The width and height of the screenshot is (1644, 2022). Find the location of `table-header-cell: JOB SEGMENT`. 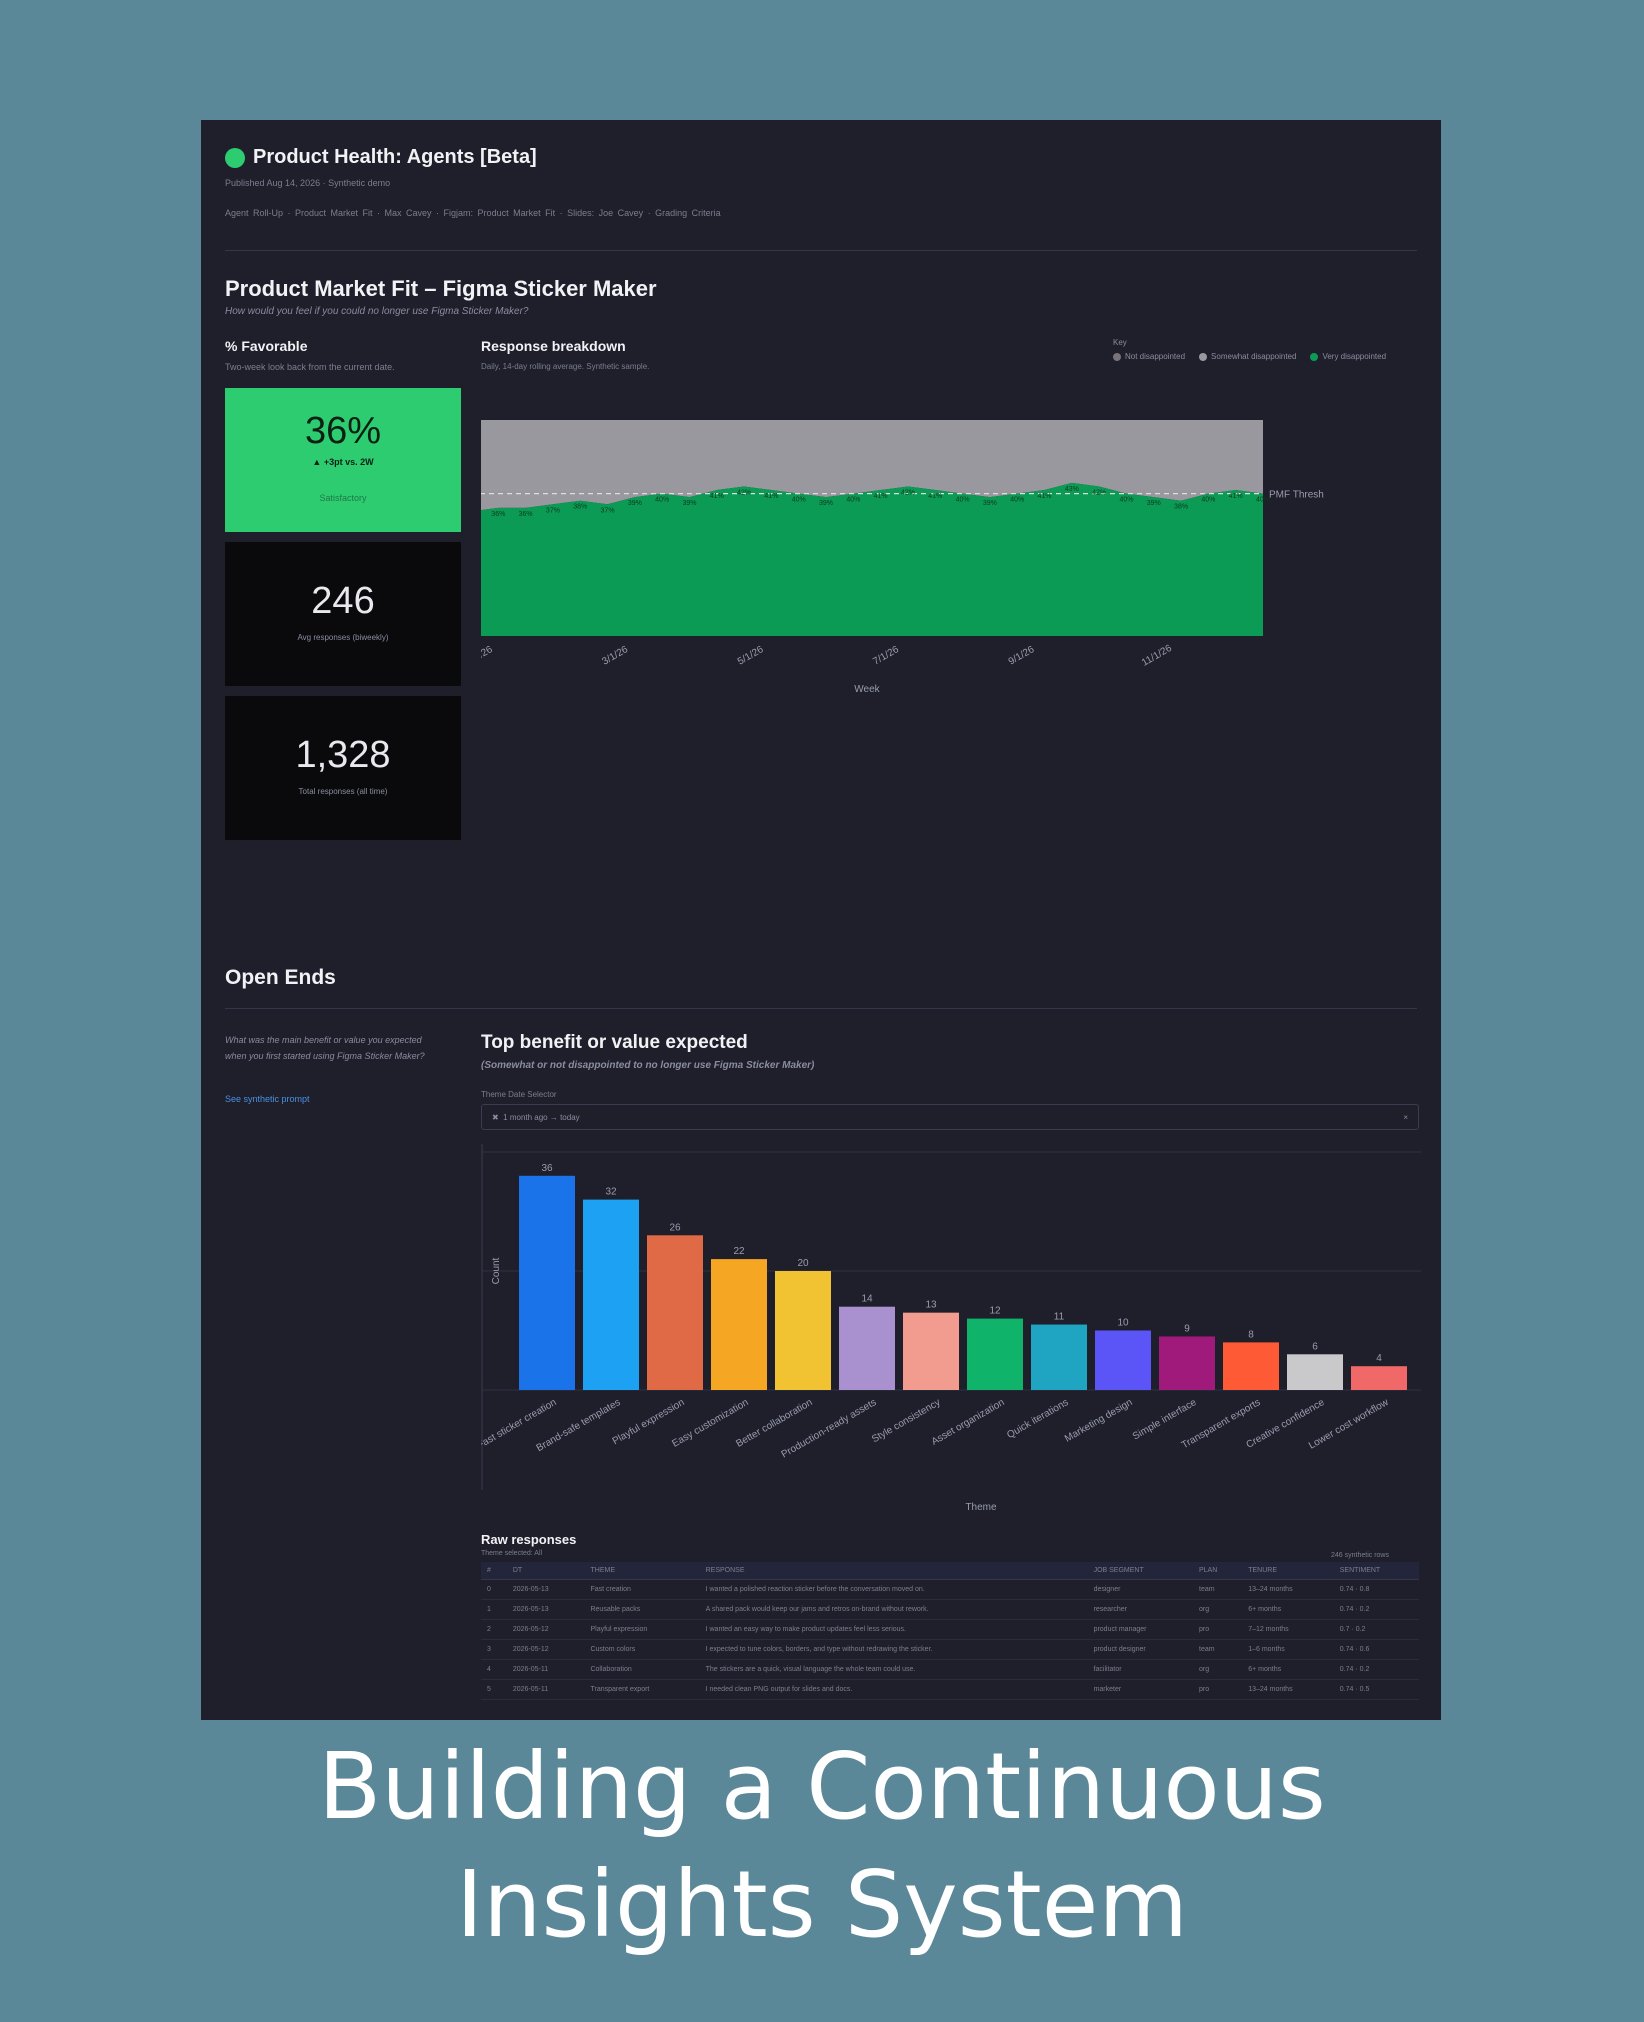

table-header-cell: JOB SEGMENT is located at coordinates (1140, 1571).